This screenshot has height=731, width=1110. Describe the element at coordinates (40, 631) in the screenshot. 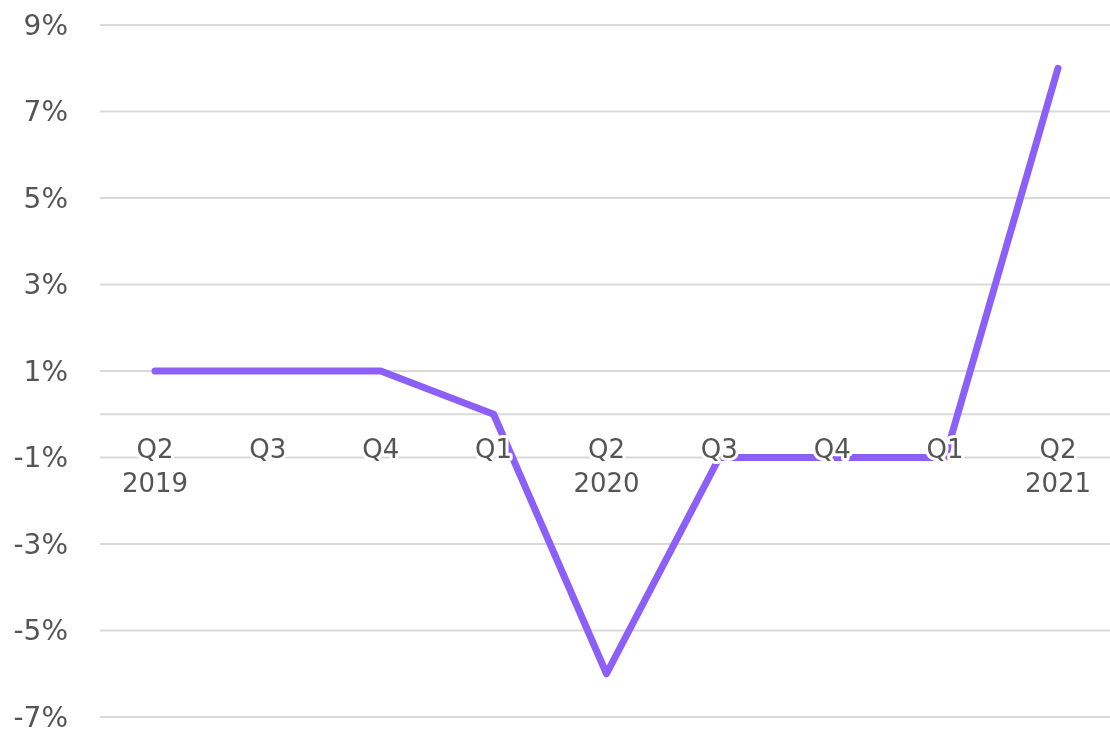

I see `y-tick-label: -5%` at that location.